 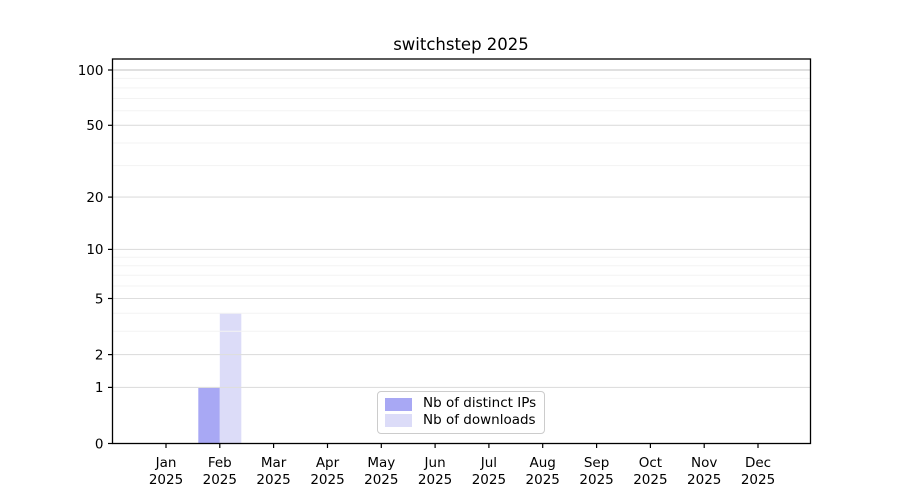 I want to click on x-tick-label-month-may: May, so click(x=381, y=463).